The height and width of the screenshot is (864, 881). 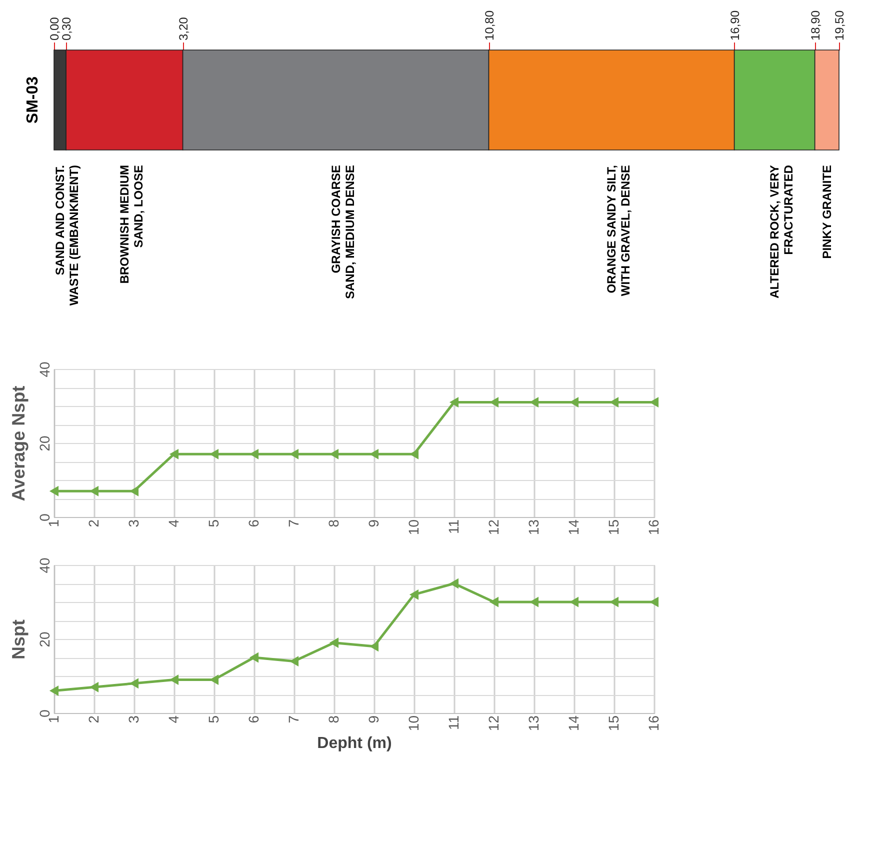 What do you see at coordinates (827, 212) in the screenshot?
I see `text: PINKY GRANITE` at bounding box center [827, 212].